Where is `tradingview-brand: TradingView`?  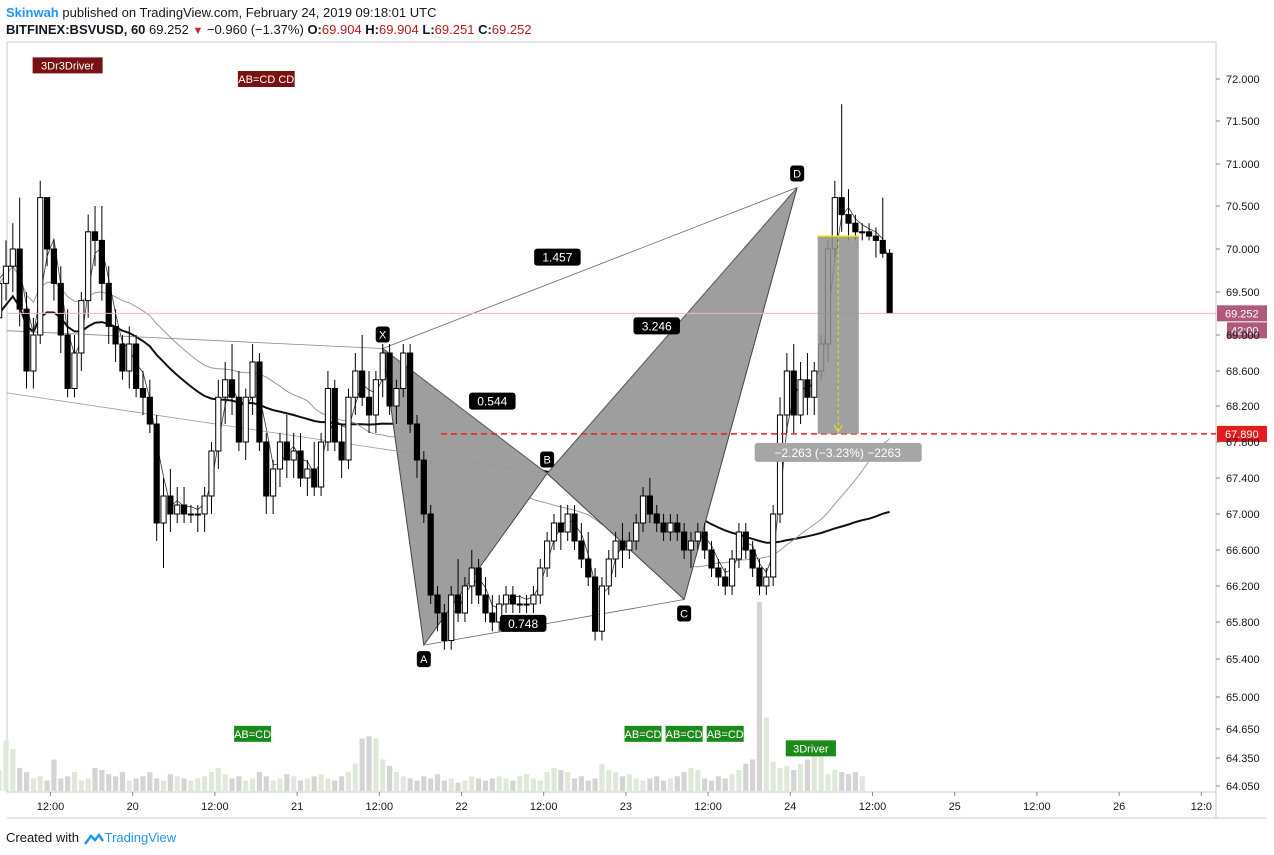 tradingview-brand: TradingView is located at coordinates (140, 837).